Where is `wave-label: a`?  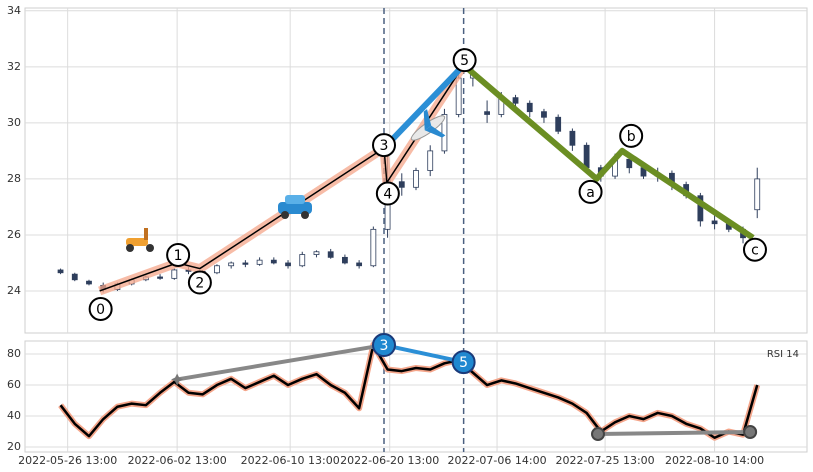
wave-label: a is located at coordinates (590, 193).